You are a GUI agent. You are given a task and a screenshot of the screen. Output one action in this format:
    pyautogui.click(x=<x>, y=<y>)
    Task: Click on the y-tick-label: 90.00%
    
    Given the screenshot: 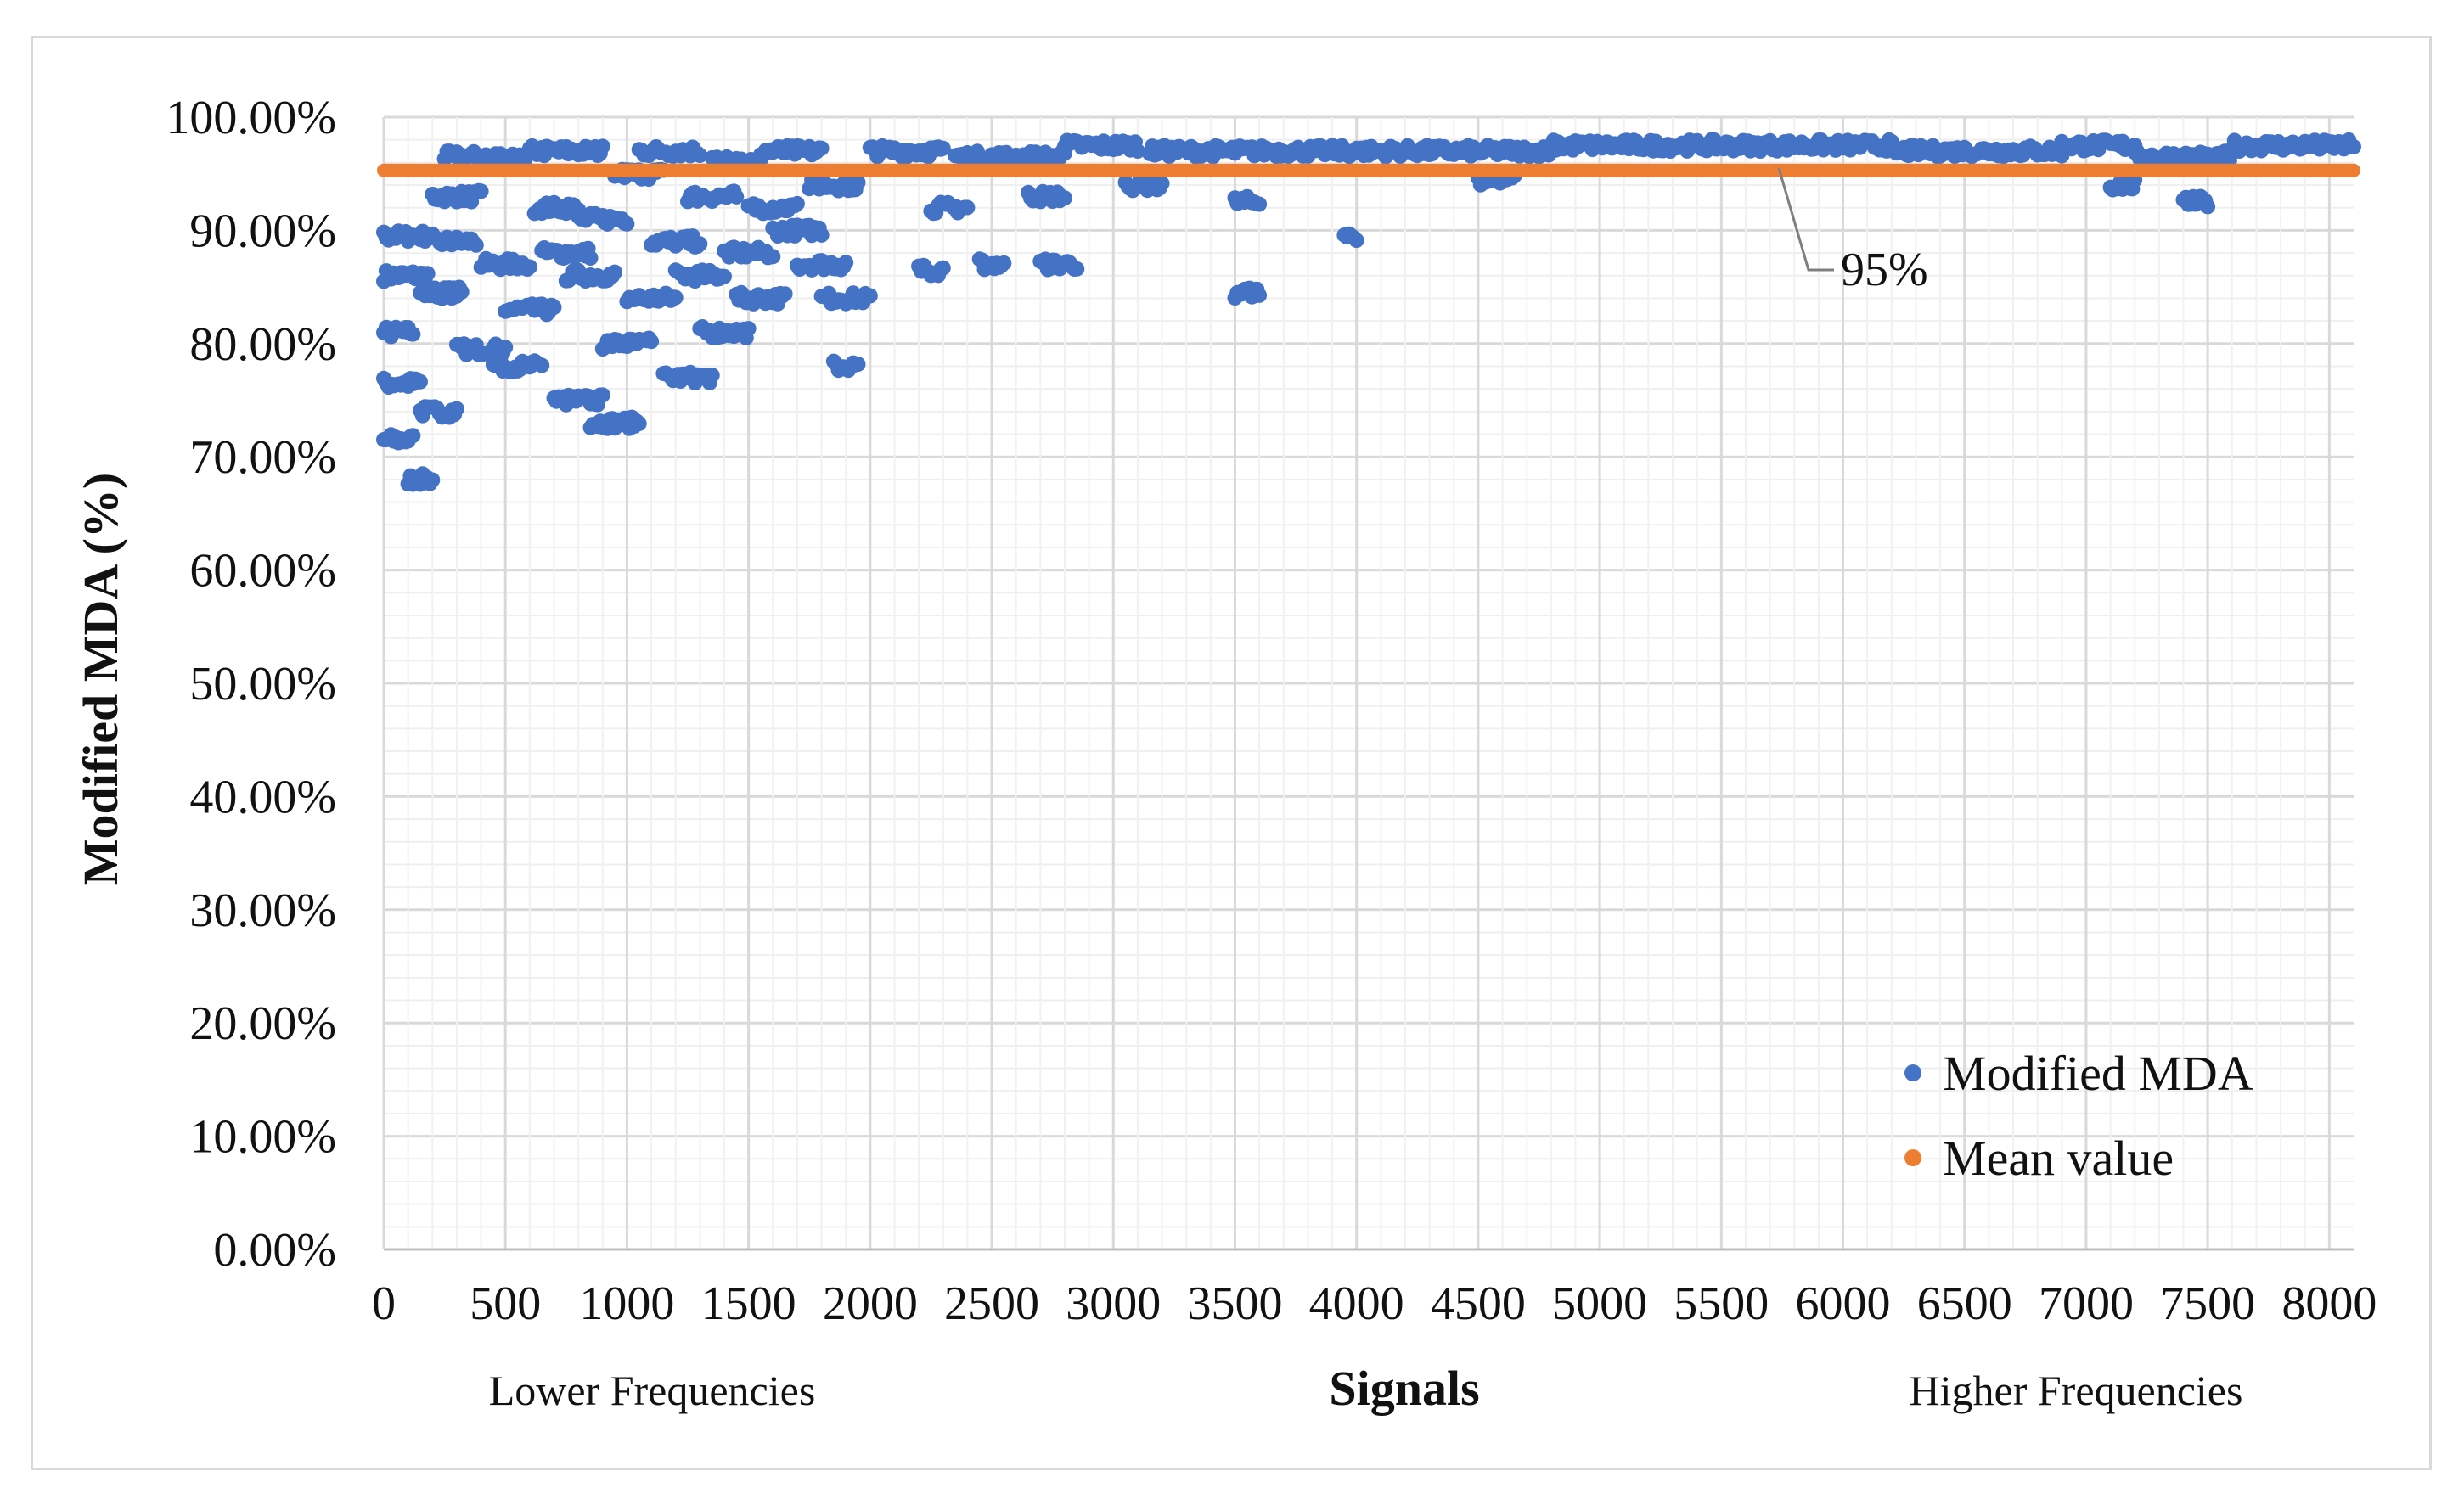 What is the action you would take?
    pyautogui.click(x=262, y=231)
    